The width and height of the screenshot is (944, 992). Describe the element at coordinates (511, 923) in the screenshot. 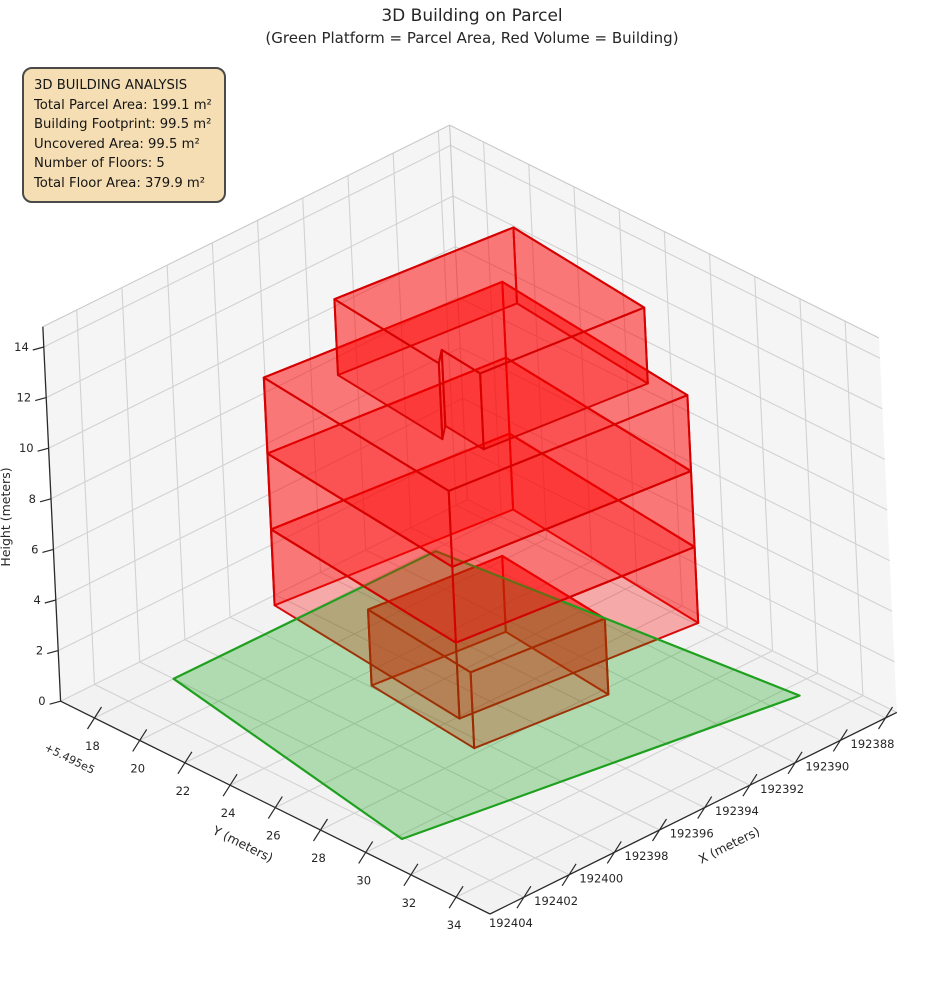

I see `x-tick-label: 192404` at that location.